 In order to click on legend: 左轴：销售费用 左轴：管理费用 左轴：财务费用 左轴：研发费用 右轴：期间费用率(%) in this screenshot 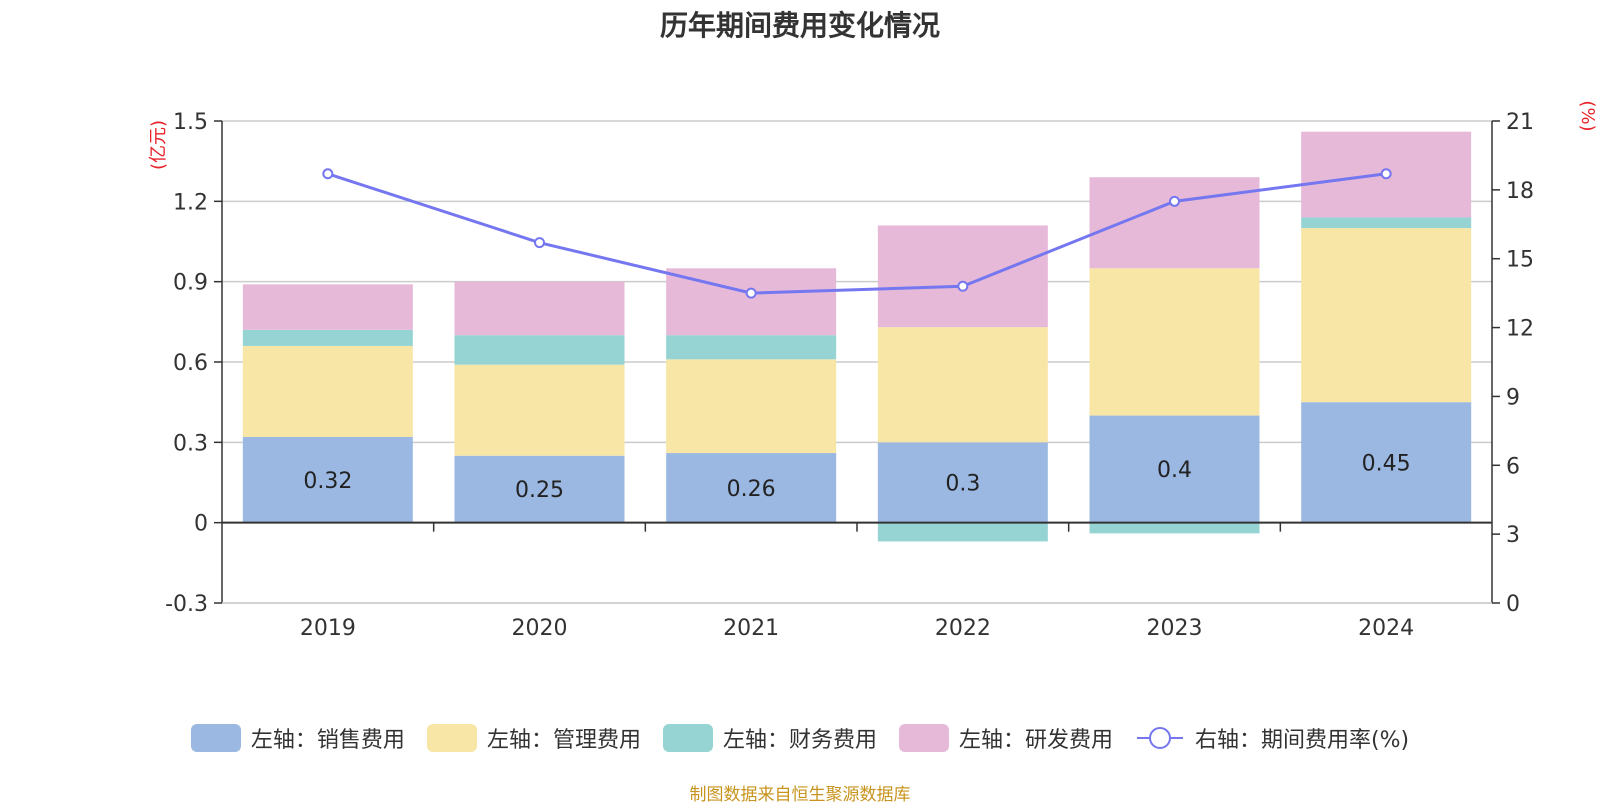, I will do `click(800, 738)`.